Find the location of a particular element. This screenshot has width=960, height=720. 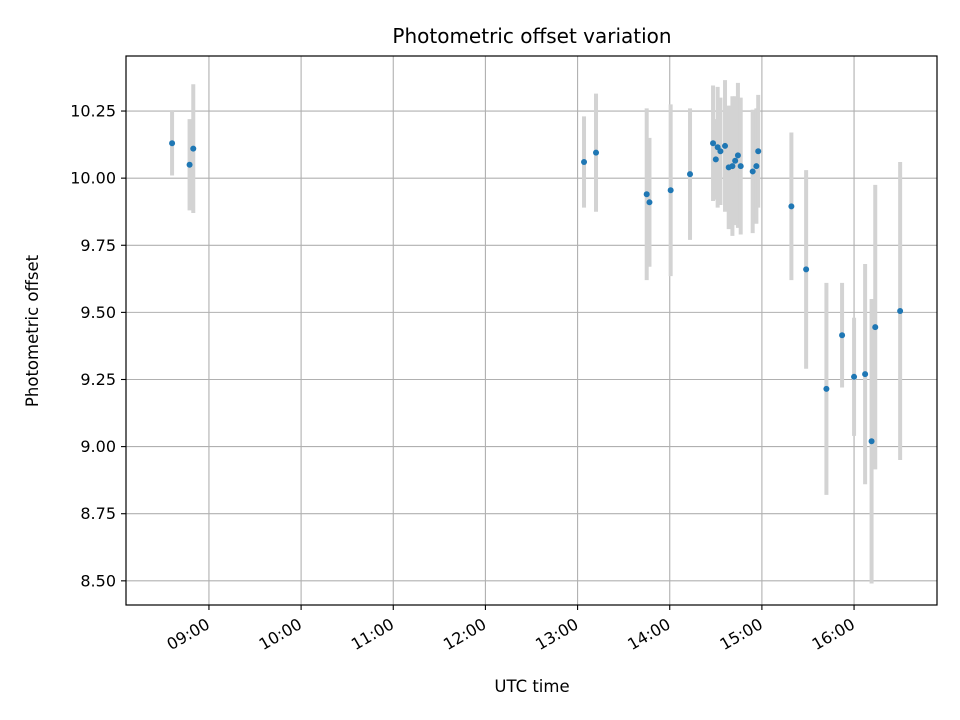

x-axis-label: UTC time is located at coordinates (531, 686).